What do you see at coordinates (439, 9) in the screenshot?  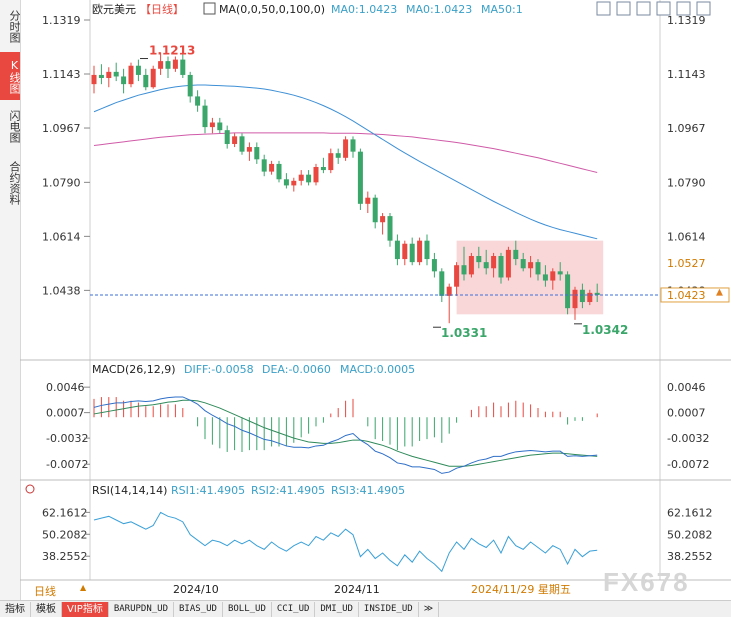 I see `ma-value-b: MA0:1.0423` at bounding box center [439, 9].